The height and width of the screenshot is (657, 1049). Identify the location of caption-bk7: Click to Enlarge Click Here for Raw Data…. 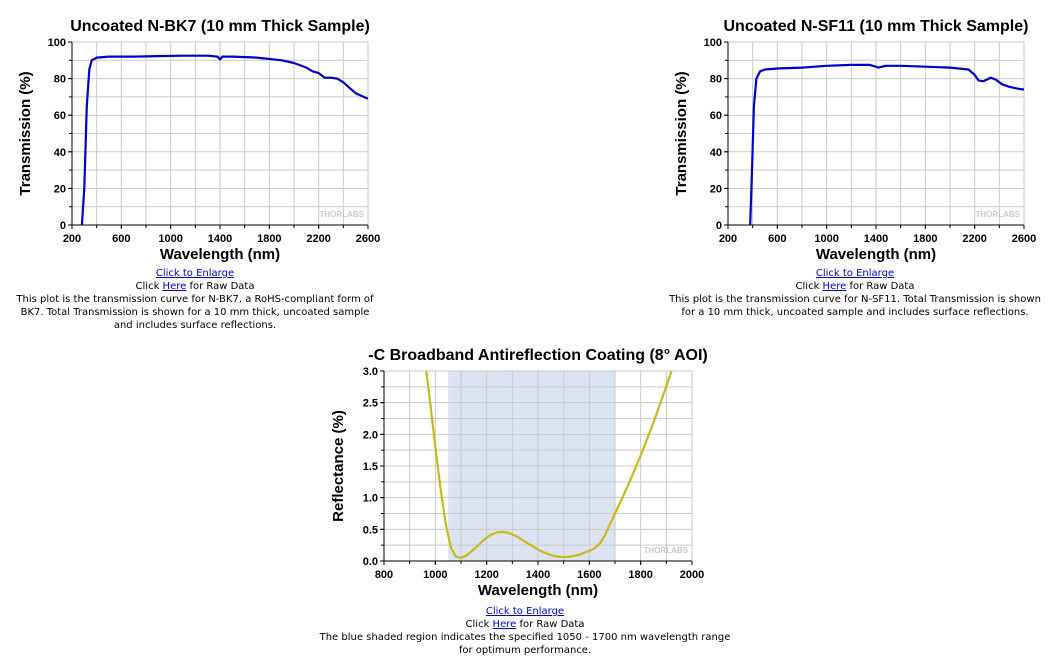
(195, 299).